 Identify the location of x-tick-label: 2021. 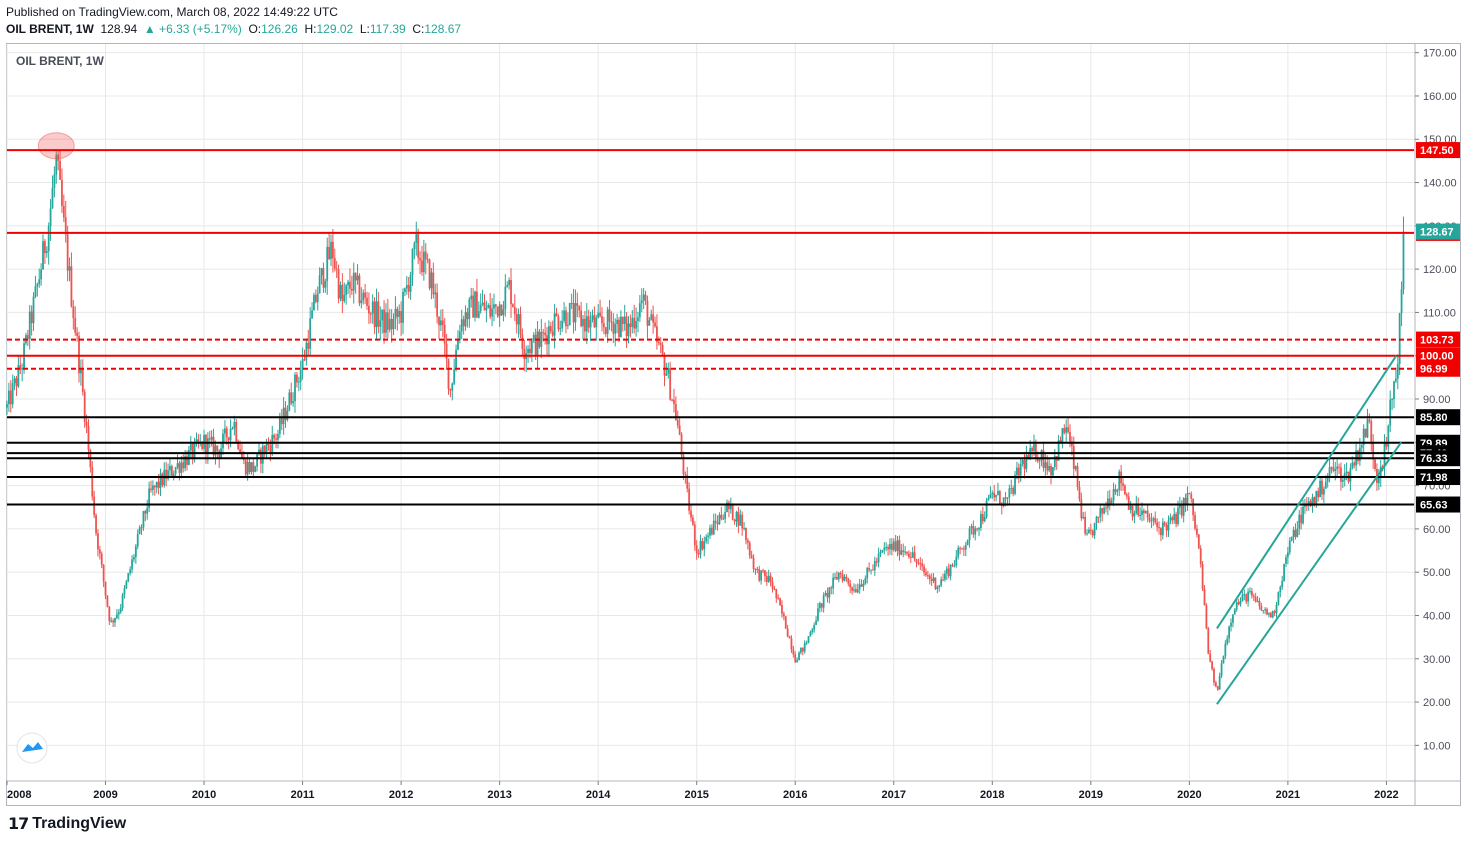
(1288, 795).